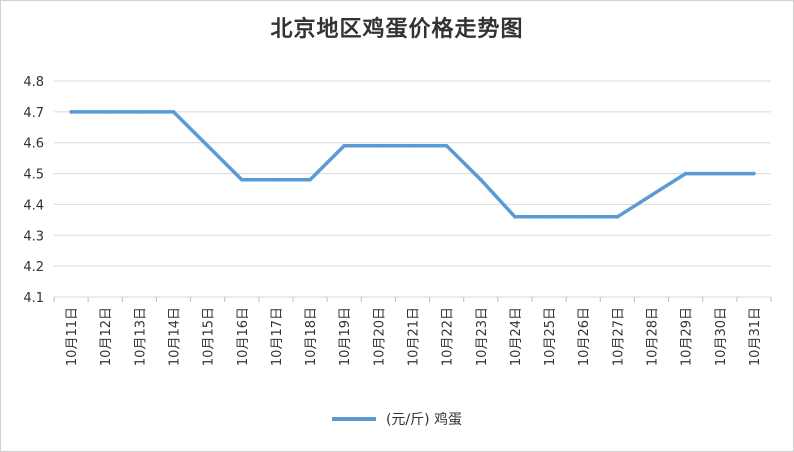 This screenshot has height=452, width=794. What do you see at coordinates (755, 336) in the screenshot?
I see `x-tick-label: 10月31日` at bounding box center [755, 336].